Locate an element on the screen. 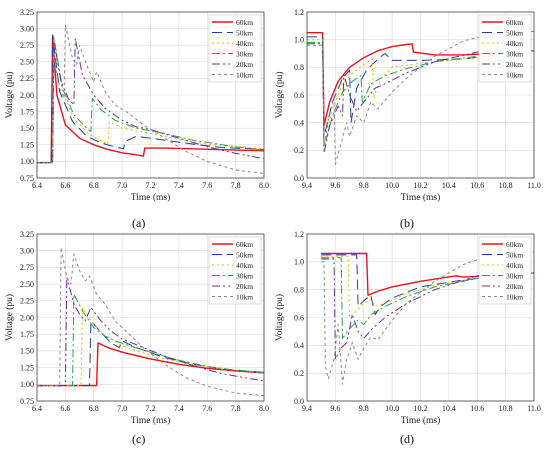  chart-3-y-tick-label: 2.00 is located at coordinates (27, 317).